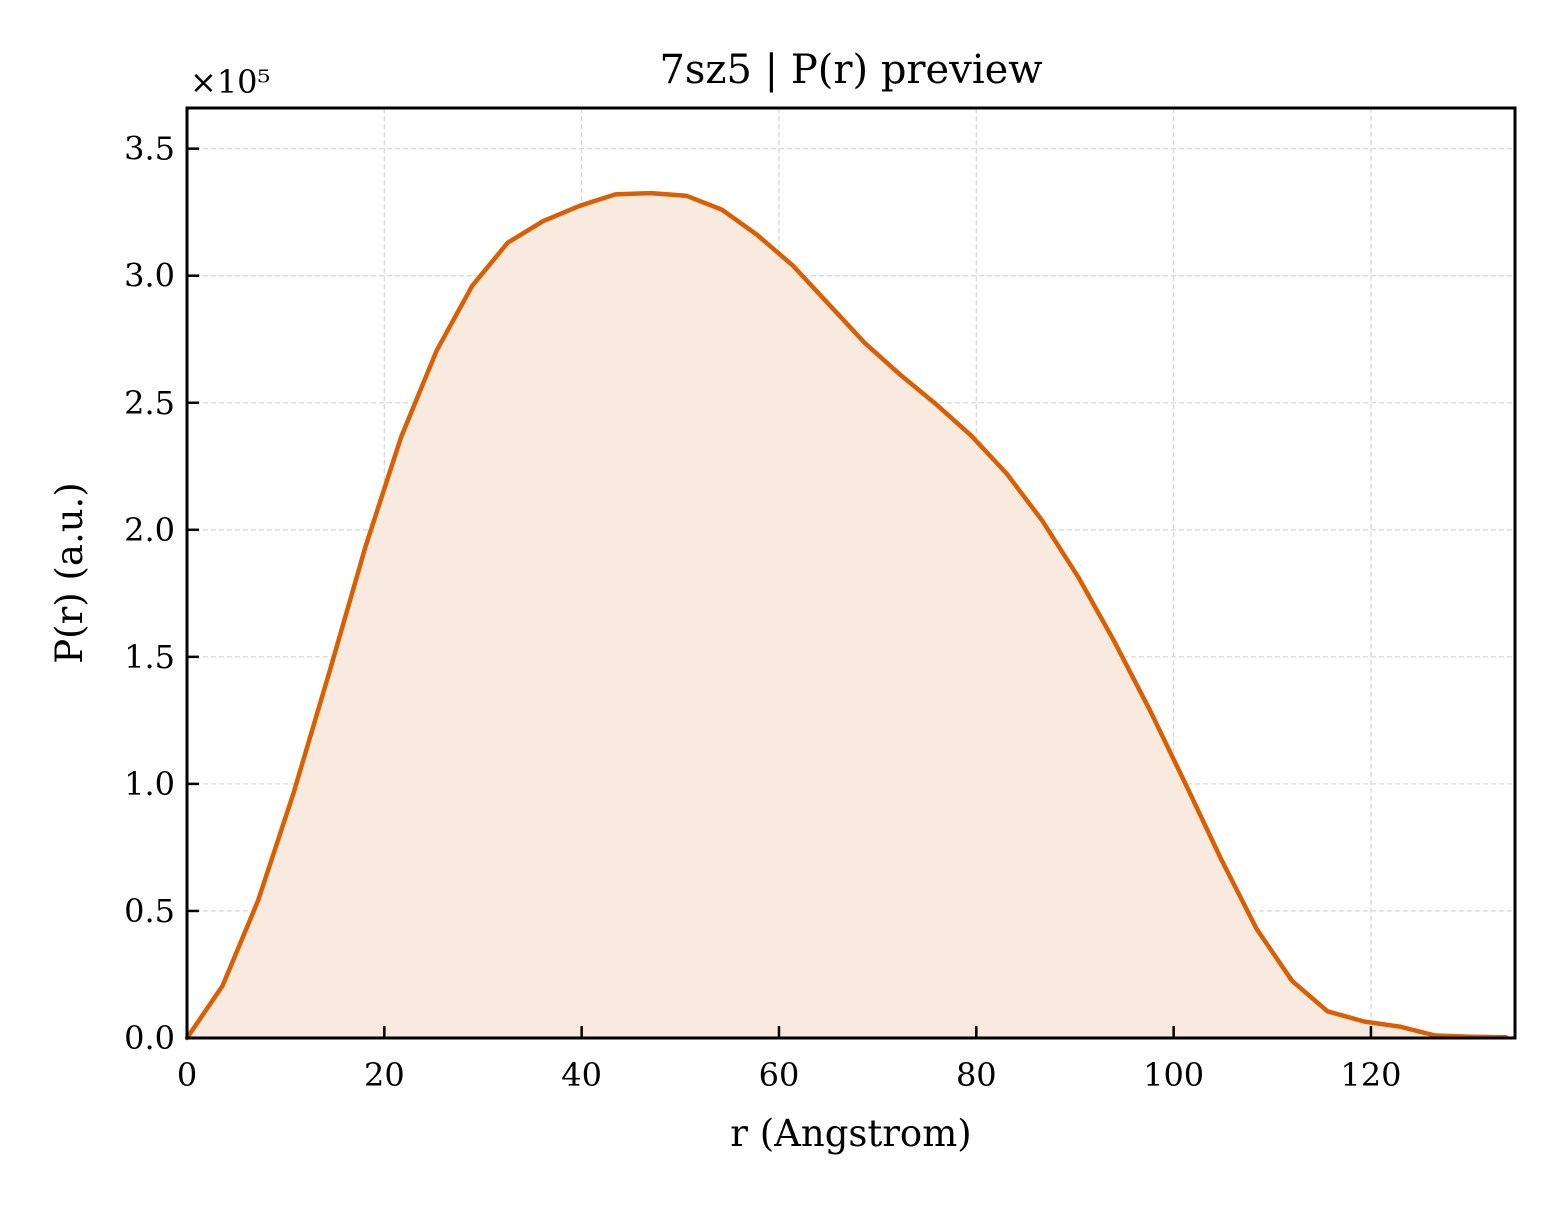  What do you see at coordinates (850, 1133) in the screenshot?
I see `x-axis-label: r (Angstrom)` at bounding box center [850, 1133].